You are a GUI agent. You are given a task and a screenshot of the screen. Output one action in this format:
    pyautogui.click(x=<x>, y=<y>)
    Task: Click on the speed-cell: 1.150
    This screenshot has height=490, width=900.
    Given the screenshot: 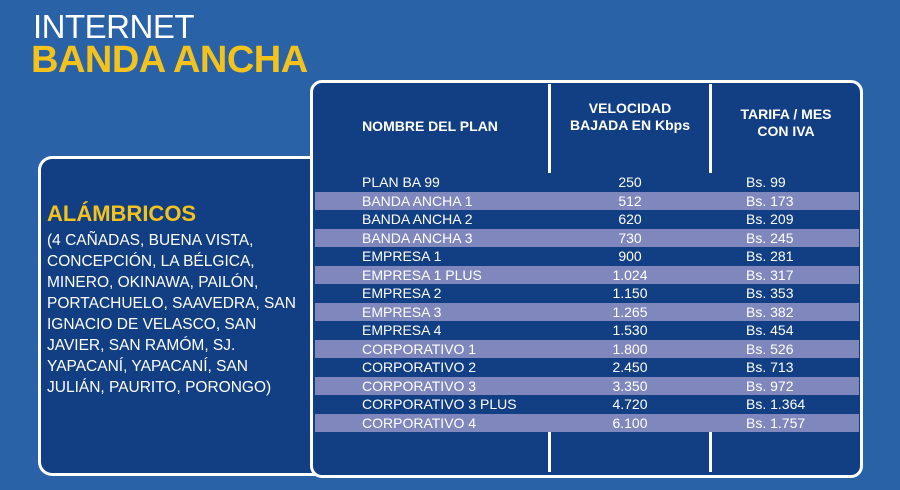 What is the action you would take?
    pyautogui.click(x=630, y=293)
    